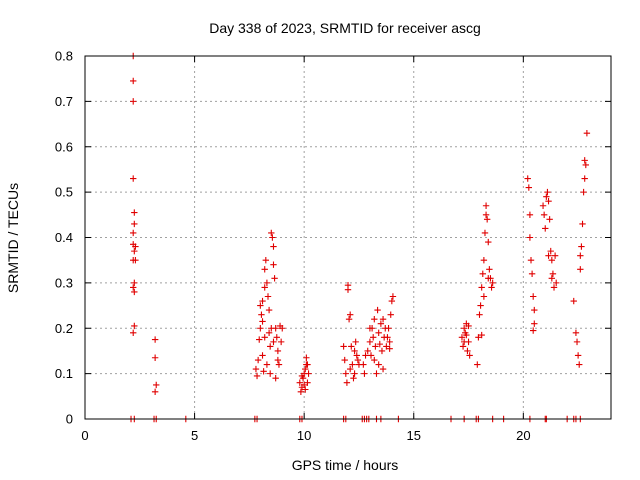  I want to click on x-tick-label: 5, so click(194, 435).